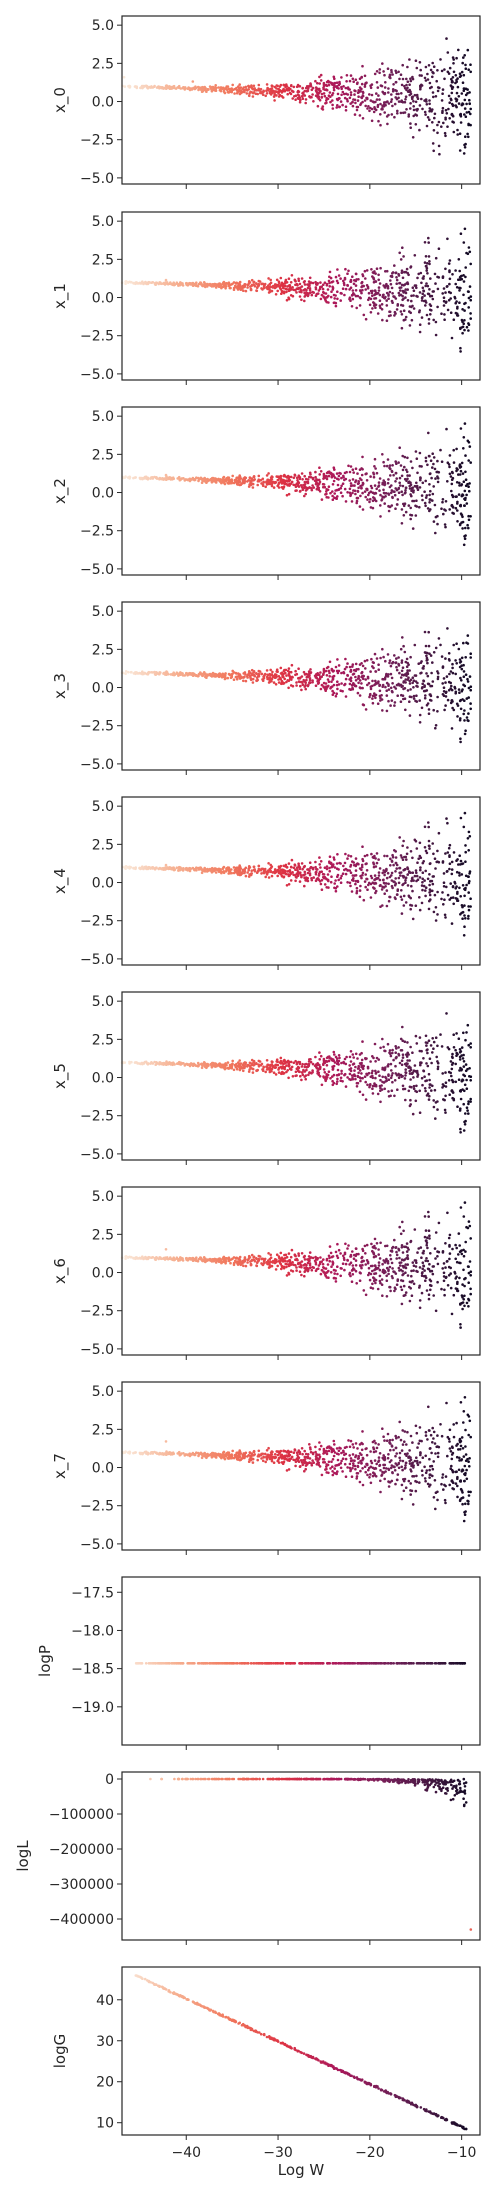 The image size is (500, 2205). What do you see at coordinates (97, 765) in the screenshot?
I see `y-tick-label: −5.0` at bounding box center [97, 765].